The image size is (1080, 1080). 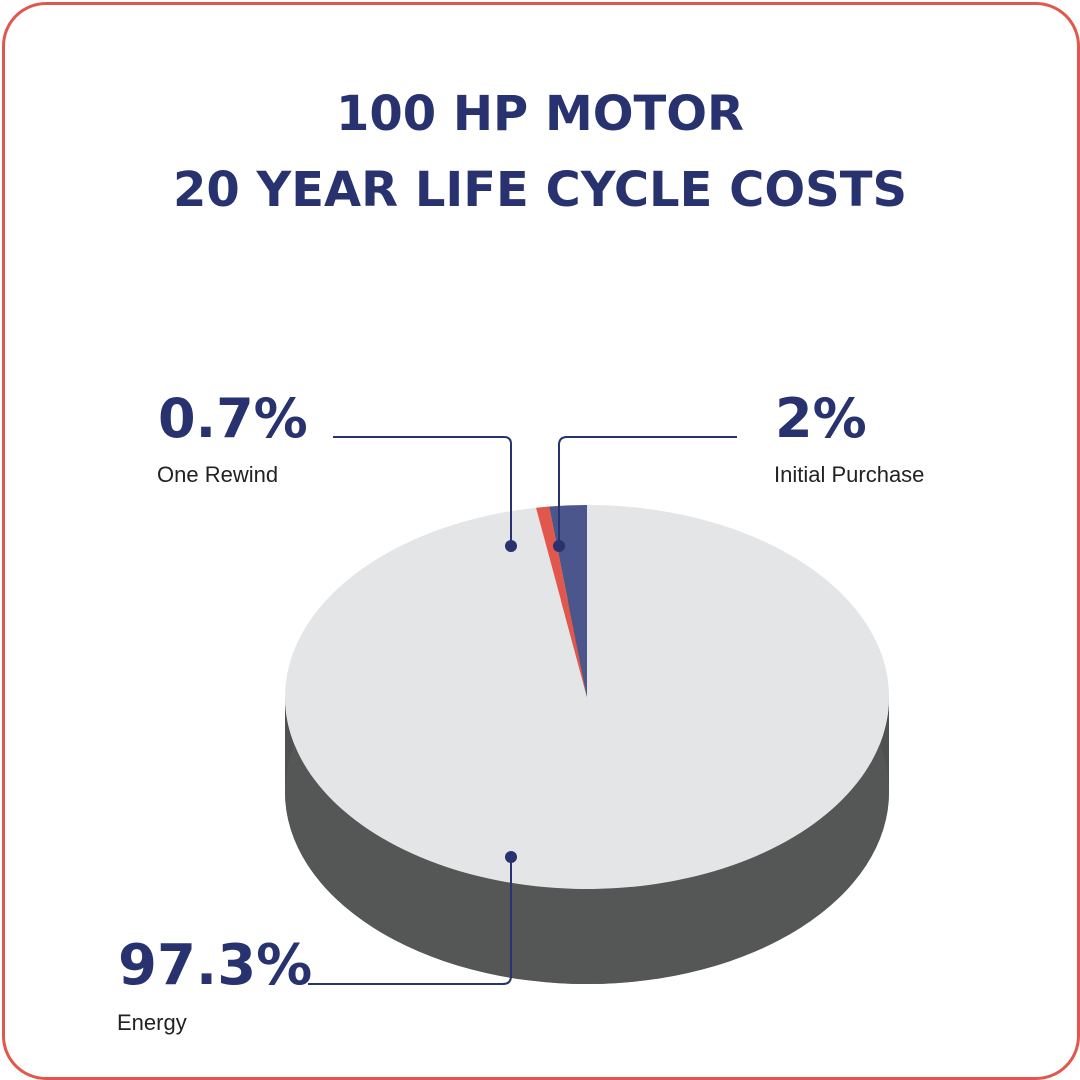 I want to click on slice-value-purchase: 2%, so click(x=821, y=418).